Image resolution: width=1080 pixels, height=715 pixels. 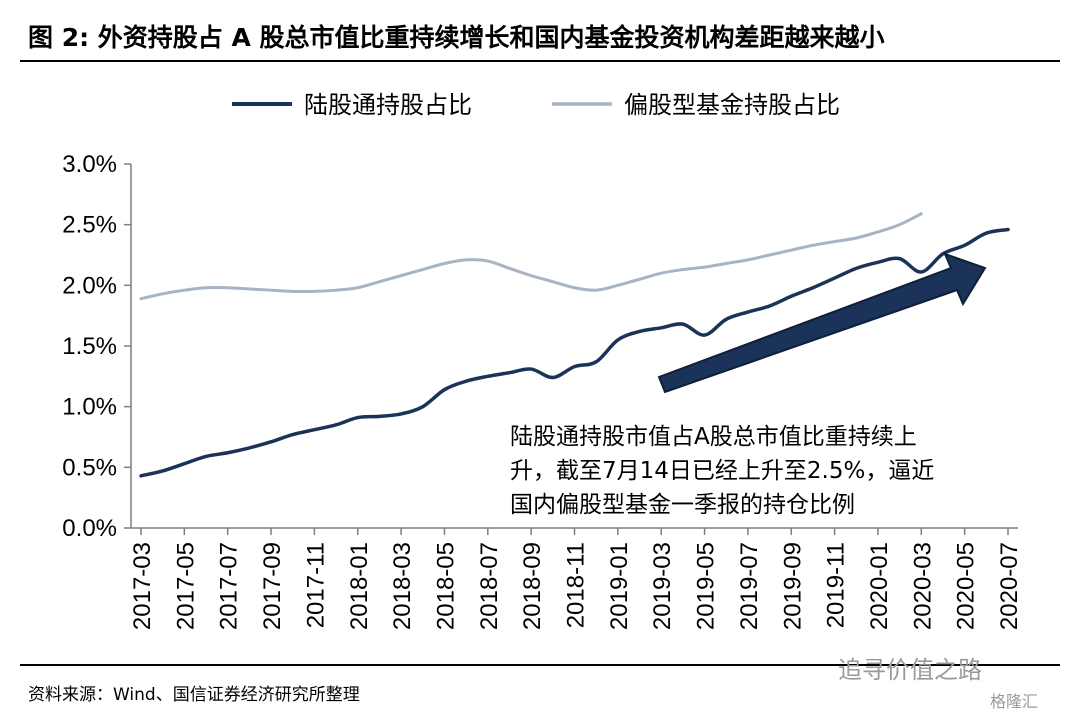 What do you see at coordinates (732, 105) in the screenshot?
I see `legend-label: 偏股型基金持股占比` at bounding box center [732, 105].